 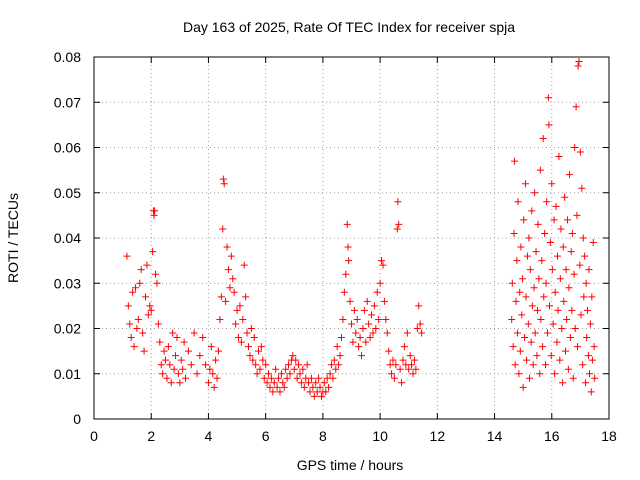 I want to click on y-tick-label: 0.05, so click(x=67, y=193).